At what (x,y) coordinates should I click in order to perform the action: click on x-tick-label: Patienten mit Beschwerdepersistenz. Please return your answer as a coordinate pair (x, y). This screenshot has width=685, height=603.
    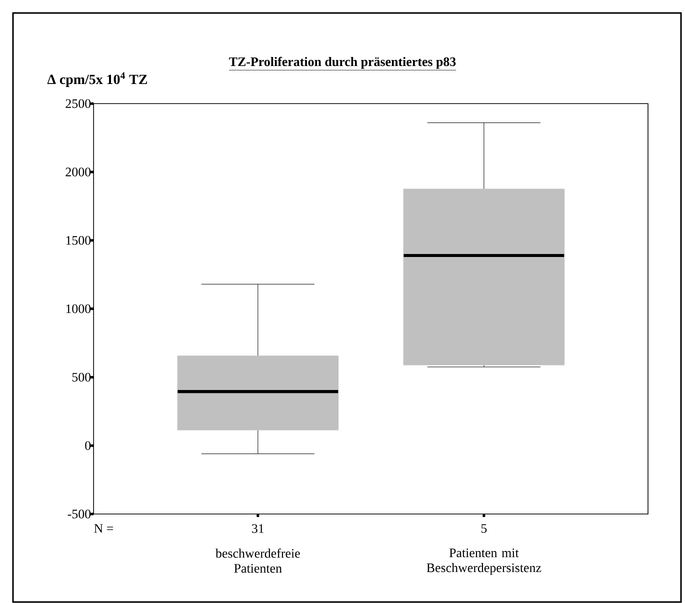
    Looking at the image, I should click on (484, 561).